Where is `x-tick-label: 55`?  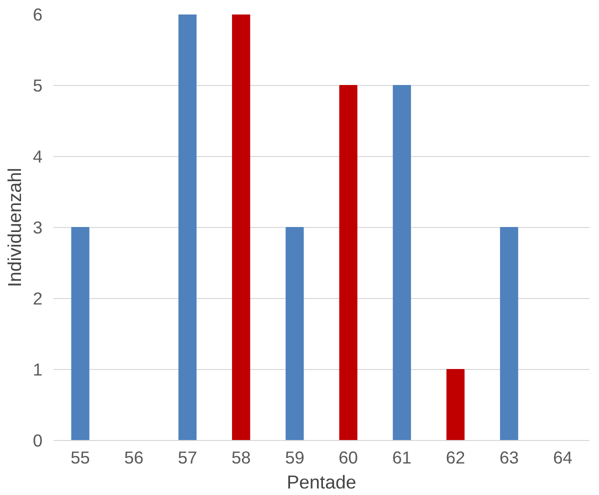 x-tick-label: 55 is located at coordinates (80, 458).